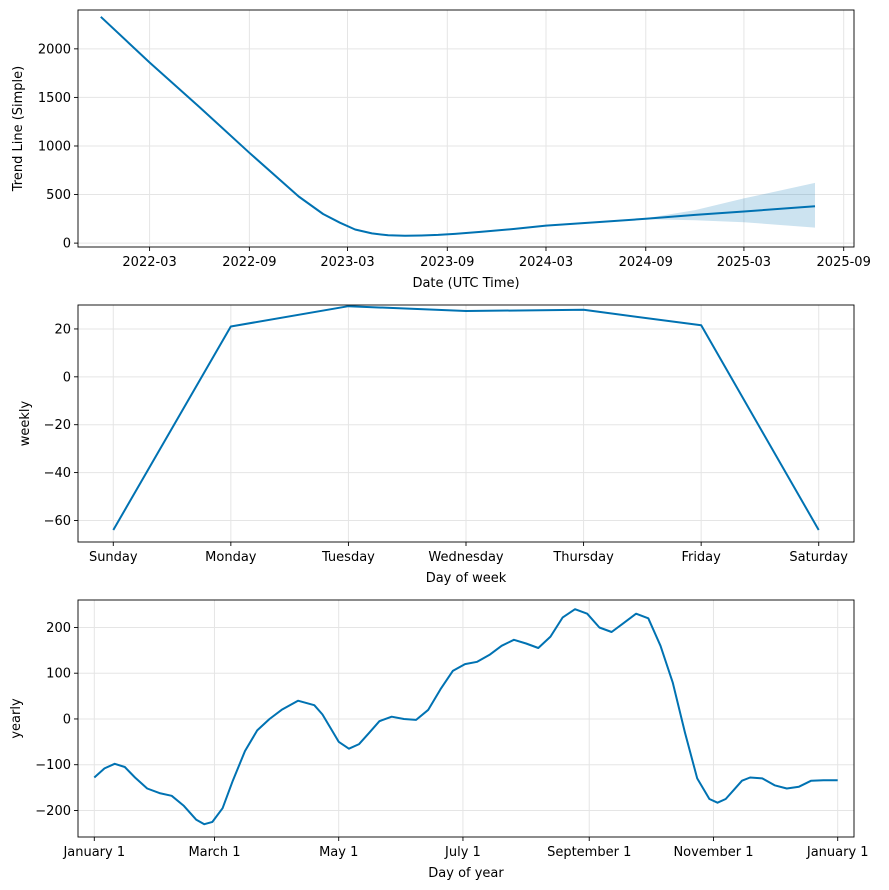 The image size is (889, 890). I want to click on x-tick-label: November 1, so click(713, 852).